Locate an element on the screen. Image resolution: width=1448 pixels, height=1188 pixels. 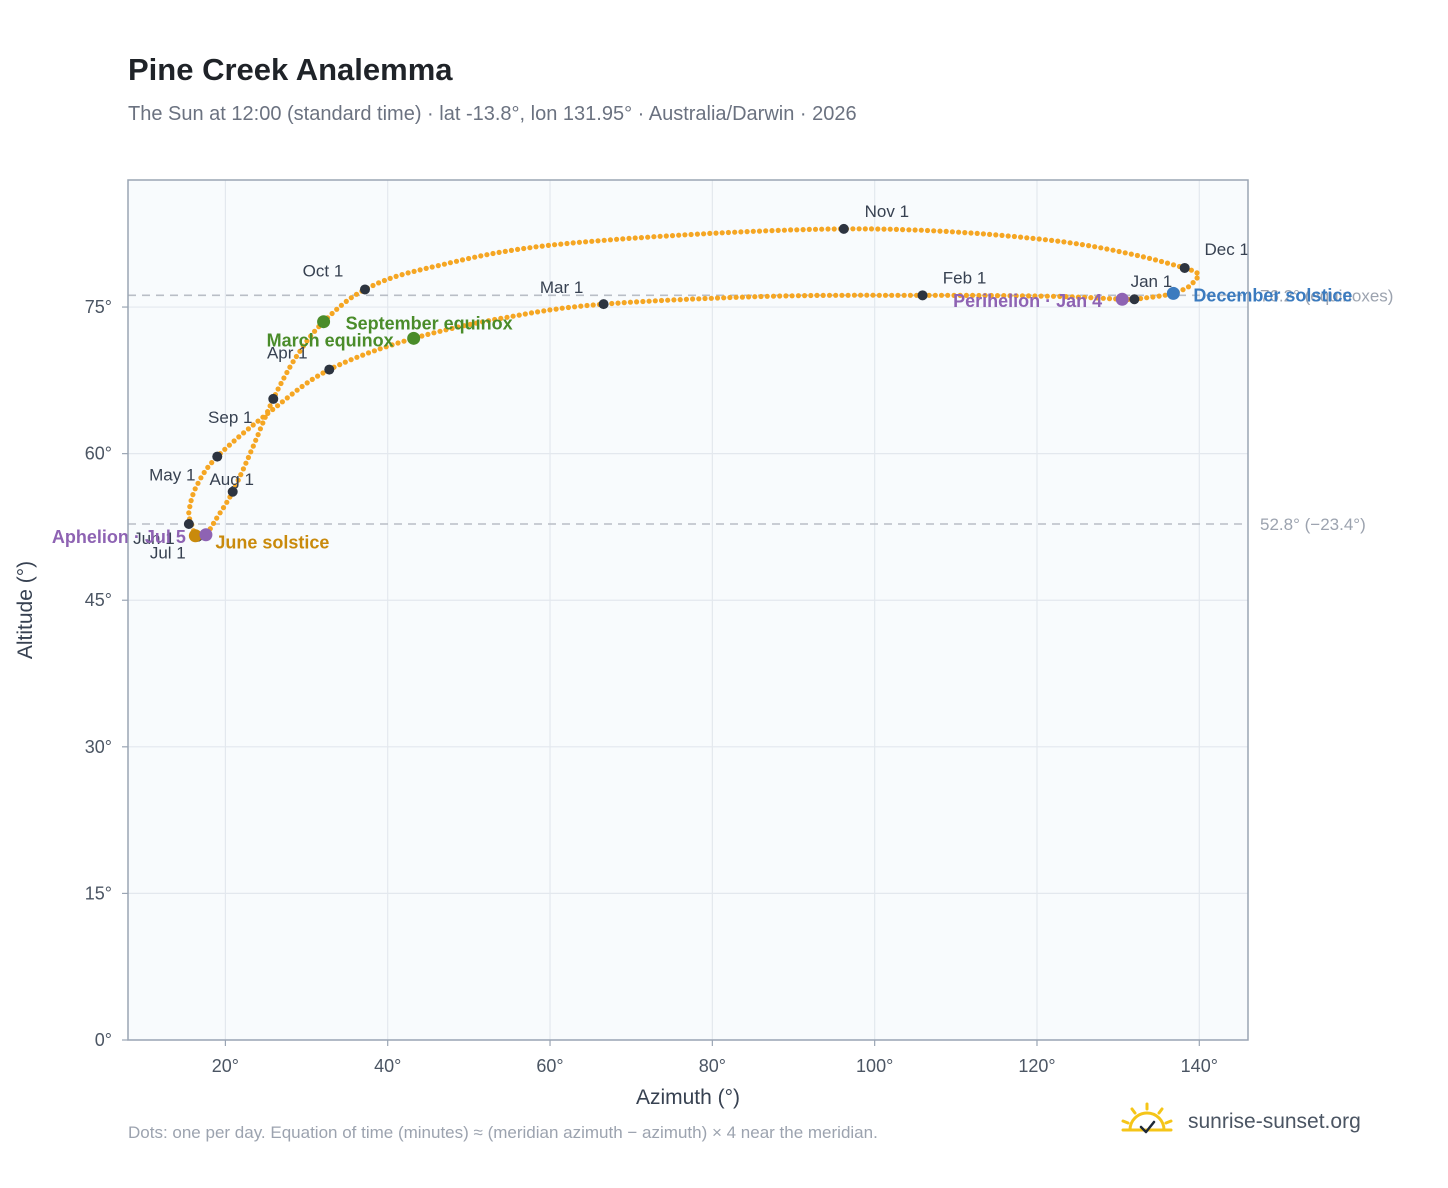
y-tick-label: 0° is located at coordinates (103, 1040).